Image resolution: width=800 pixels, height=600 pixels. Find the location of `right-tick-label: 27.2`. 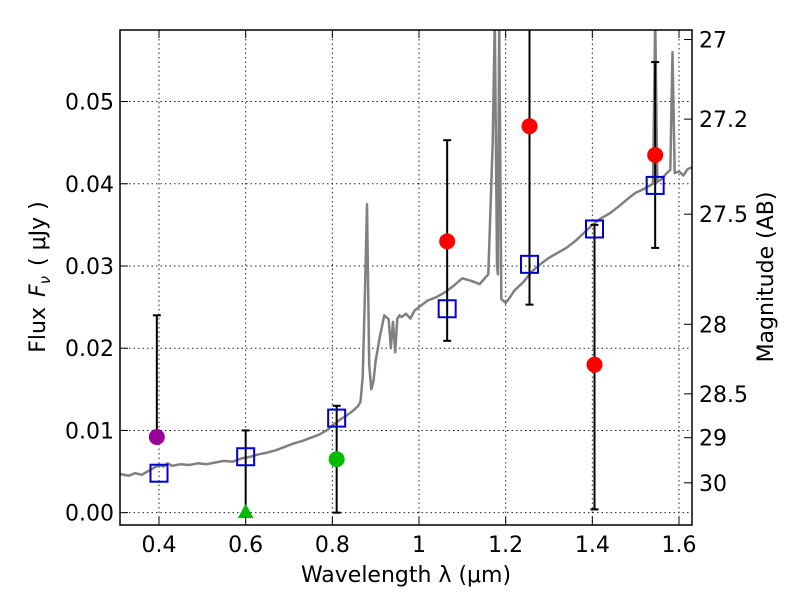

right-tick-label: 27.2 is located at coordinates (723, 120).